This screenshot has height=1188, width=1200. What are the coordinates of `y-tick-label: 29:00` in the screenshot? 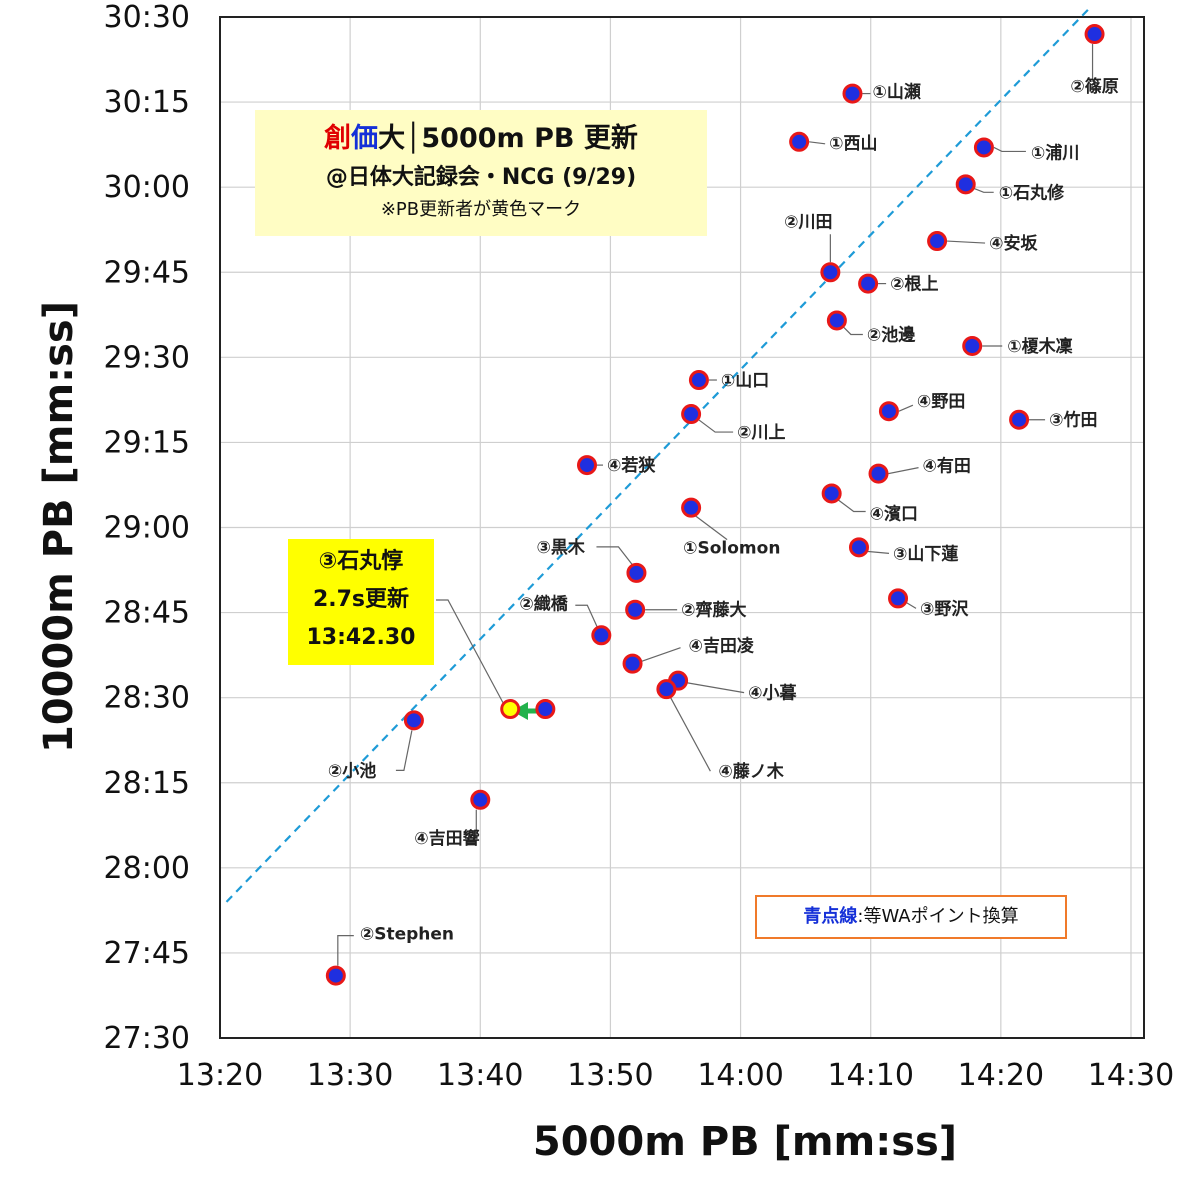 It's located at (147, 528).